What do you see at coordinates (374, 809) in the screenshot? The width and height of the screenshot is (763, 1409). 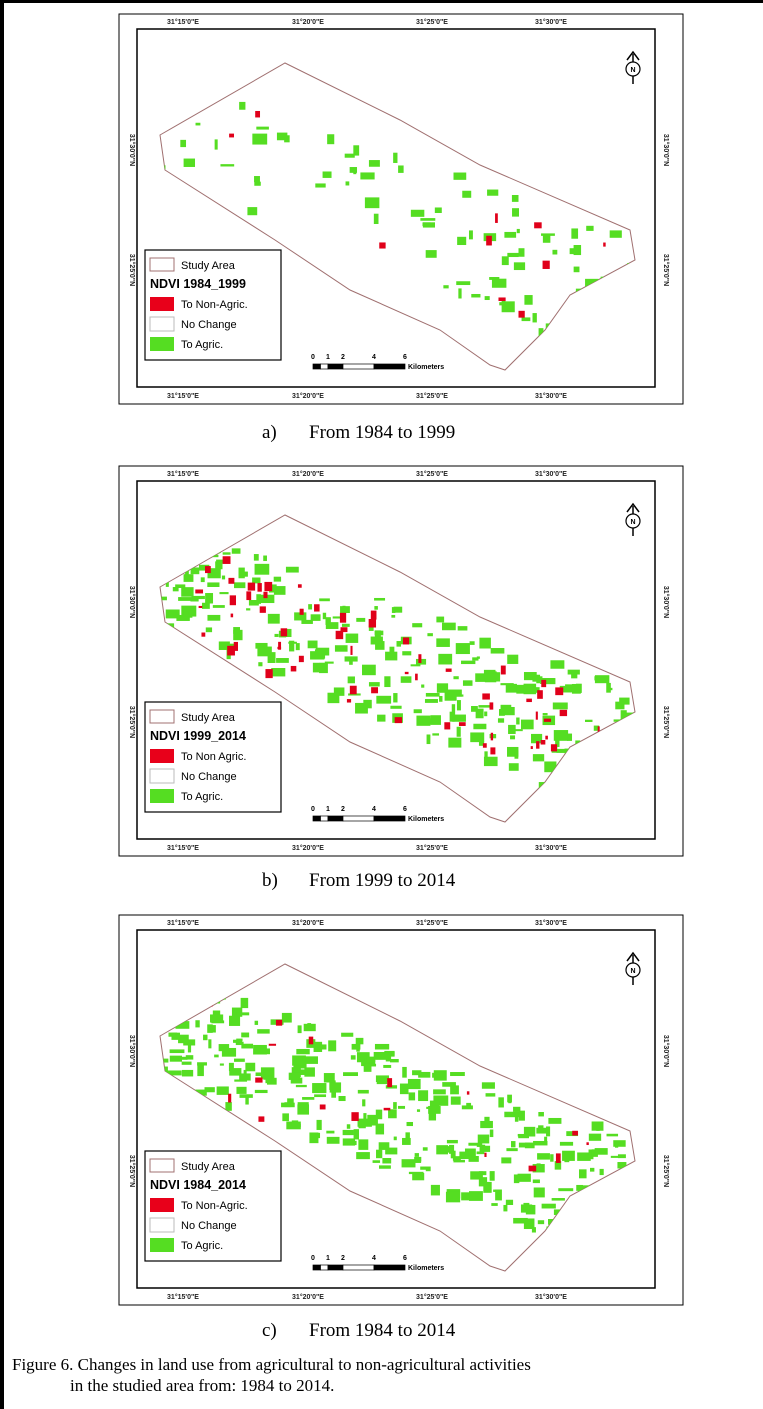 I see `scale-tick-label: 4` at bounding box center [374, 809].